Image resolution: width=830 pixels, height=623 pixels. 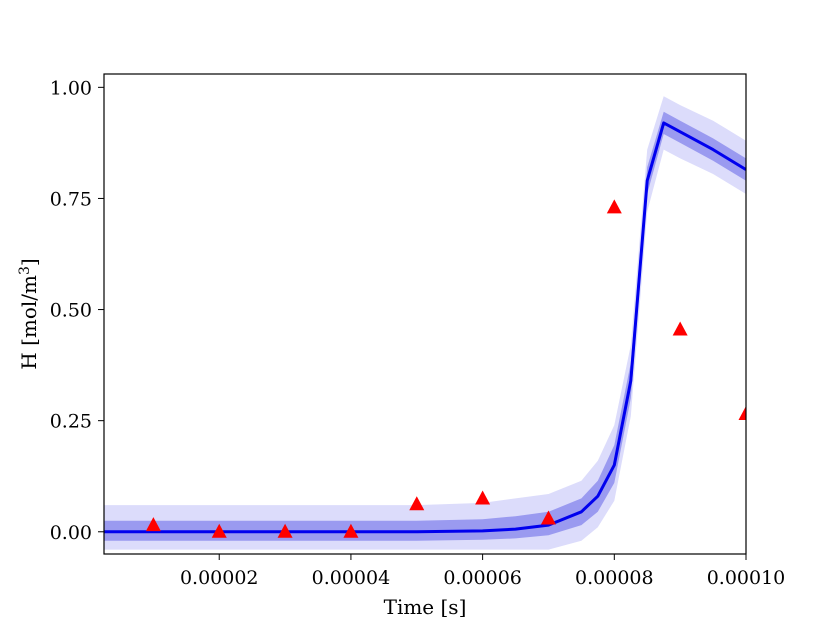 I want to click on y-tick-label: 0.00, so click(x=71, y=533).